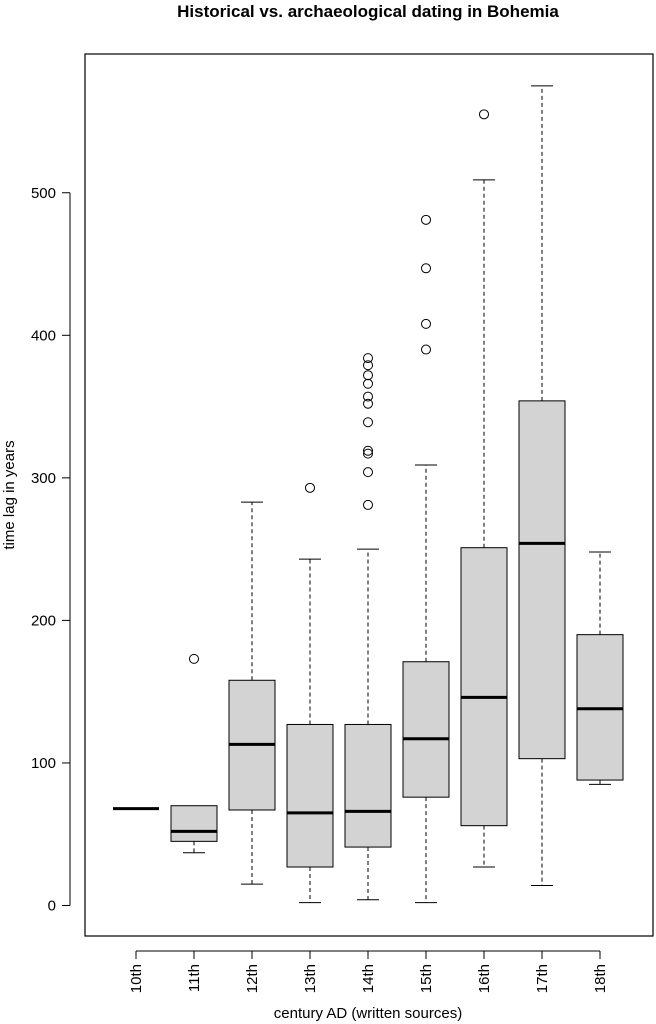 The image size is (656, 1024). What do you see at coordinates (368, 978) in the screenshot?
I see `x-tick-label: 14th` at bounding box center [368, 978].